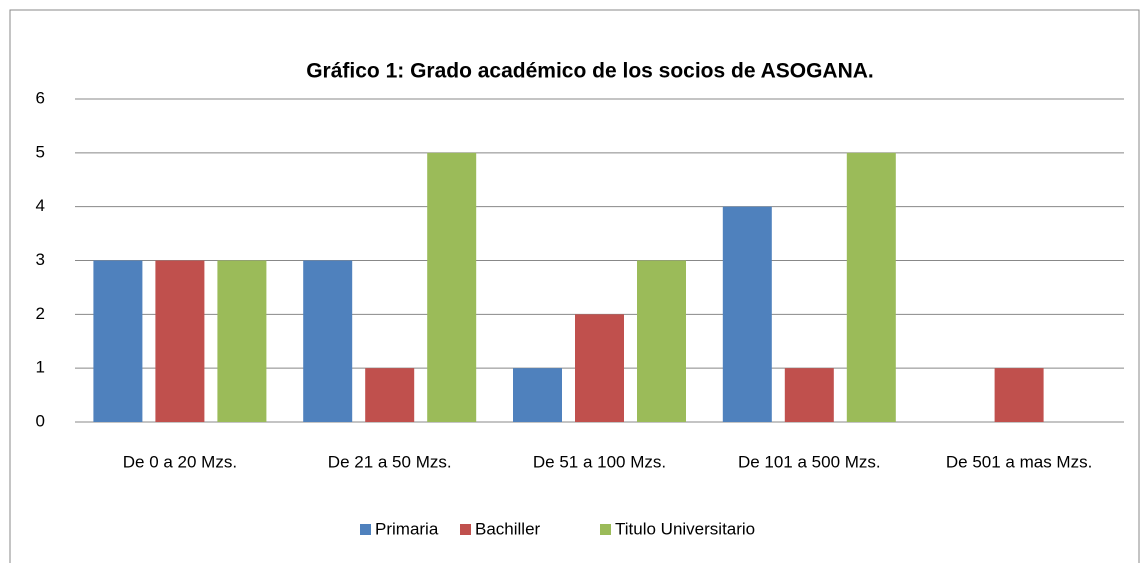  What do you see at coordinates (180, 461) in the screenshot?
I see `x-tick-label: De 0 a 20 Mzs.` at bounding box center [180, 461].